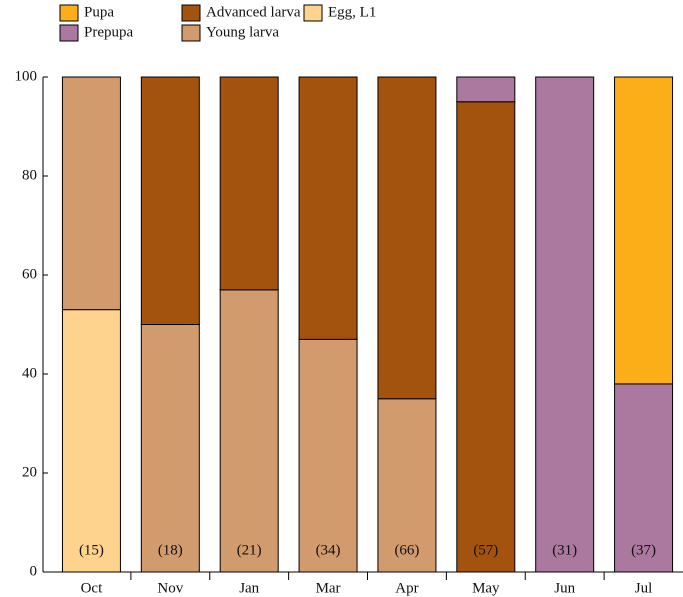  I want to click on x-tick-label: Jun, so click(564, 588).